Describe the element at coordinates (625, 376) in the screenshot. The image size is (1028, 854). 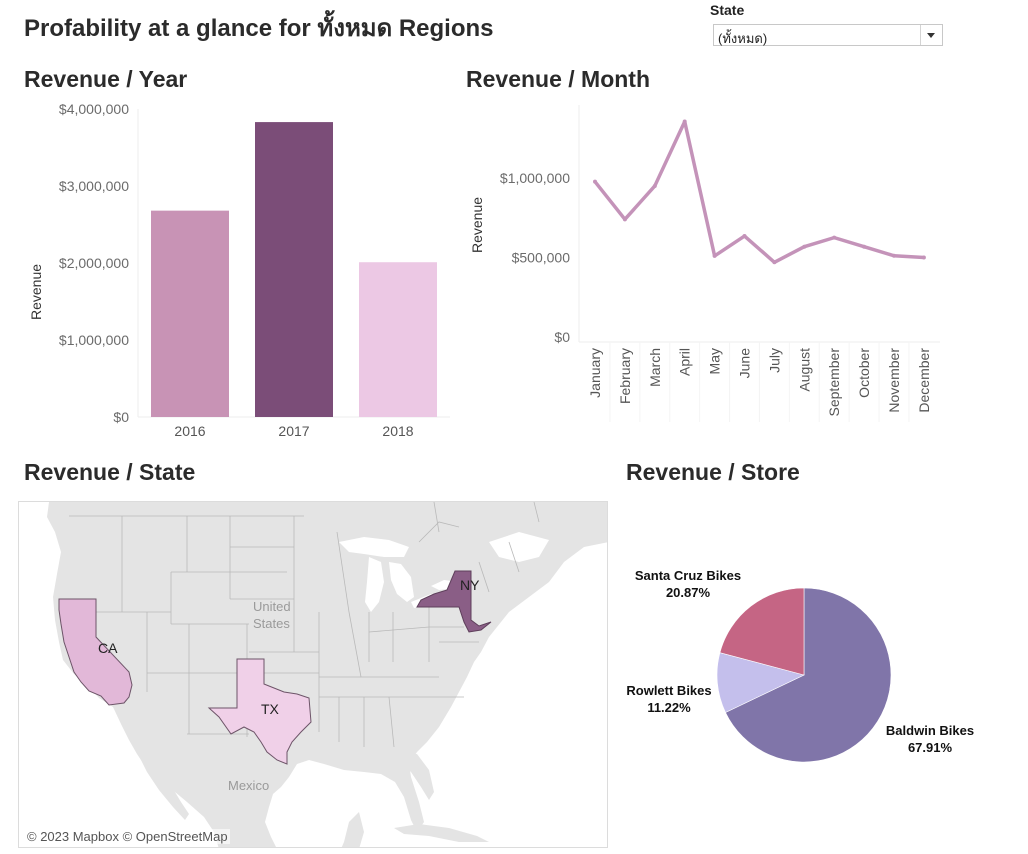
I see `x-tick-label: February` at that location.